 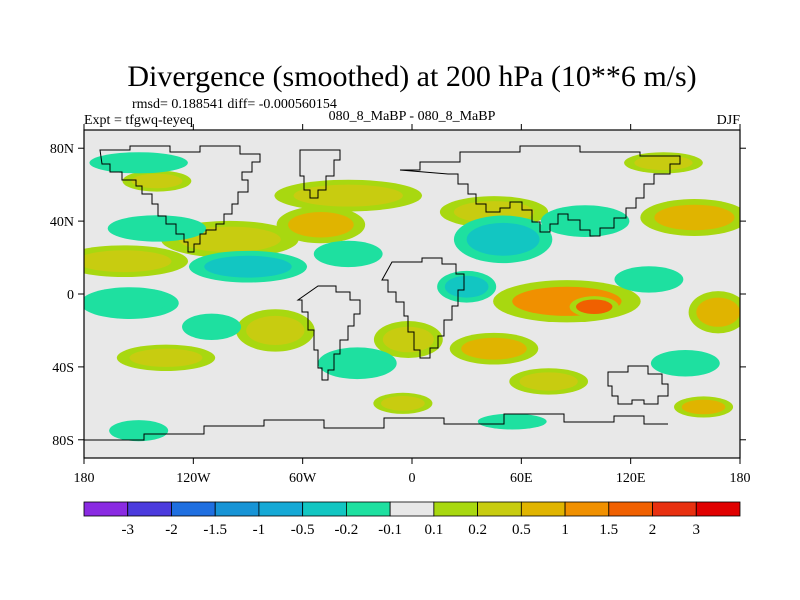 I want to click on colorbar-label: 3, so click(x=697, y=530).